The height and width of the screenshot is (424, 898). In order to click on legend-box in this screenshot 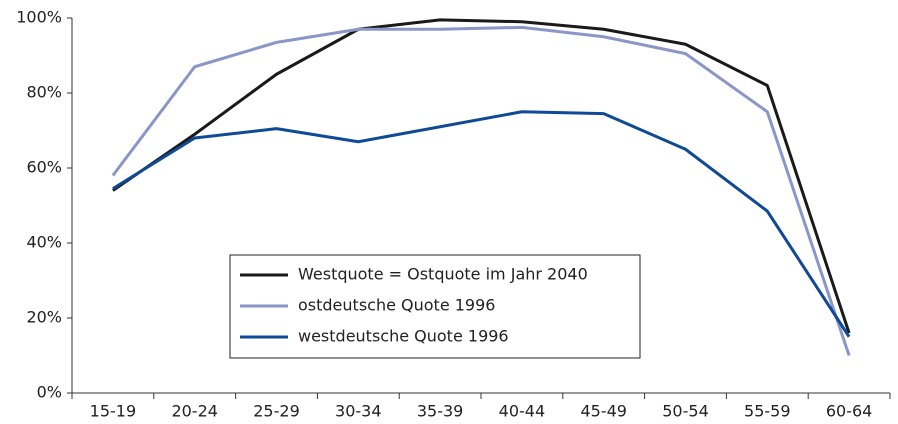, I will do `click(435, 306)`.